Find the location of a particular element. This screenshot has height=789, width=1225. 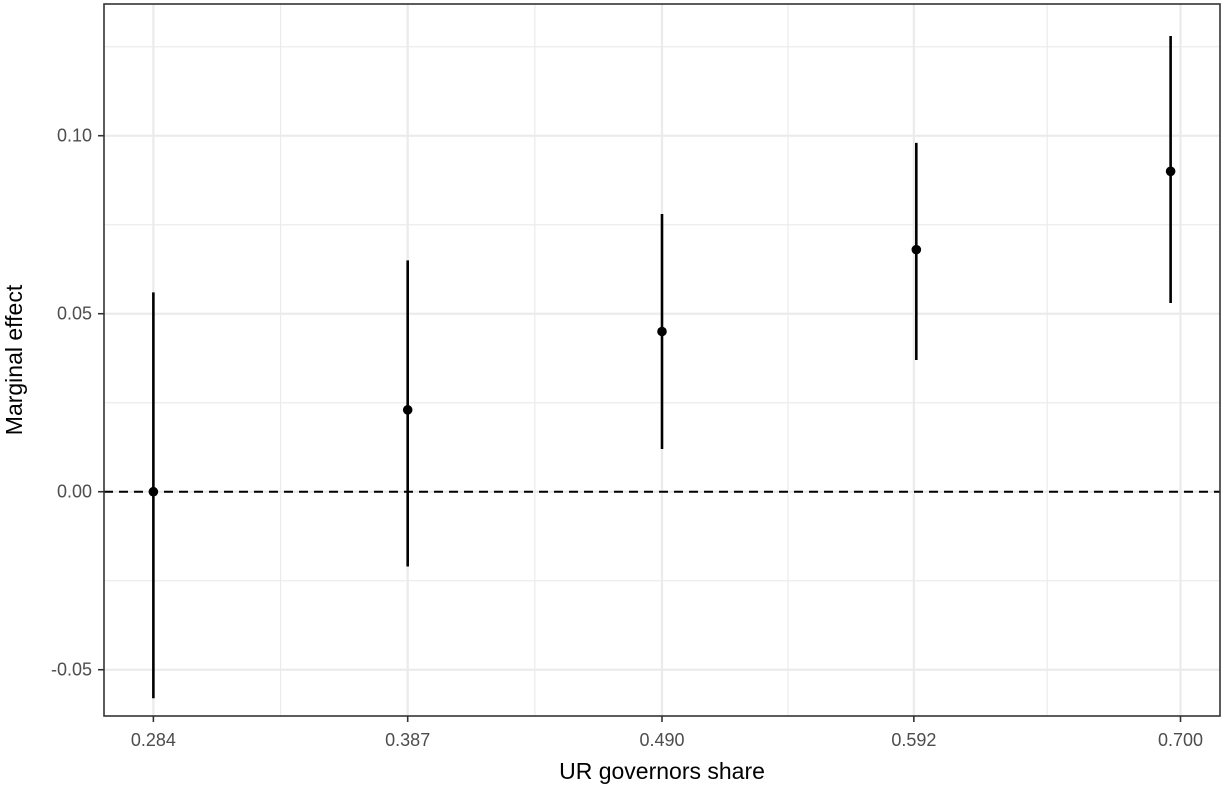

x-tick-label: 0.387 is located at coordinates (407, 740).